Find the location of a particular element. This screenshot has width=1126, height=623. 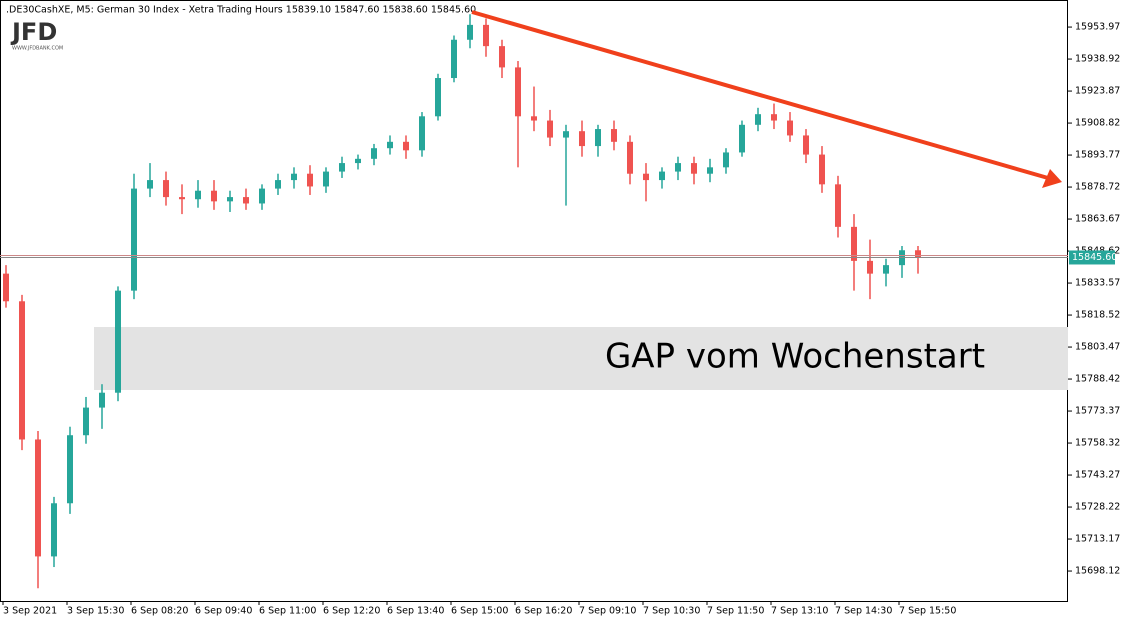

gap-zone is located at coordinates (581, 358).